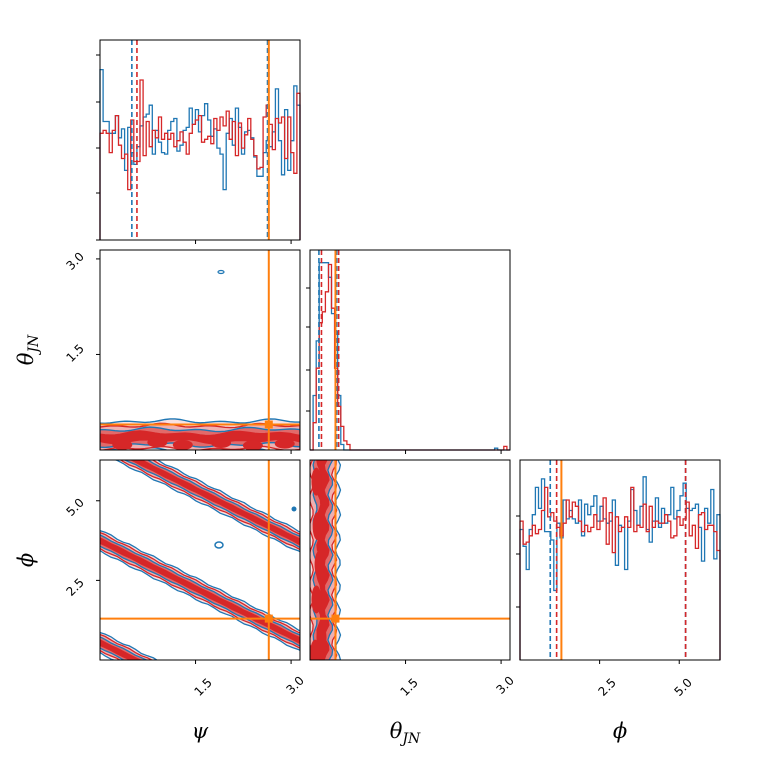 The image size is (760, 760). What do you see at coordinates (620, 568) in the screenshot?
I see `histogram-phi-series_a` at bounding box center [620, 568].